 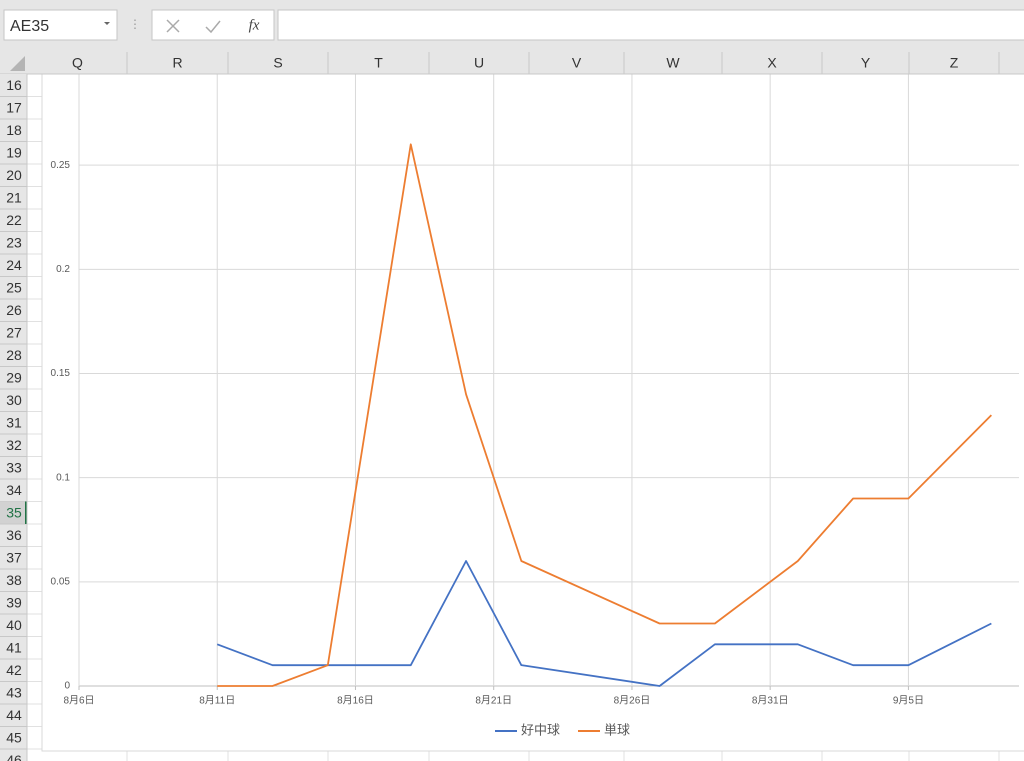 What do you see at coordinates (355, 701) in the screenshot?
I see `x-tick-label: 8月16日` at bounding box center [355, 701].